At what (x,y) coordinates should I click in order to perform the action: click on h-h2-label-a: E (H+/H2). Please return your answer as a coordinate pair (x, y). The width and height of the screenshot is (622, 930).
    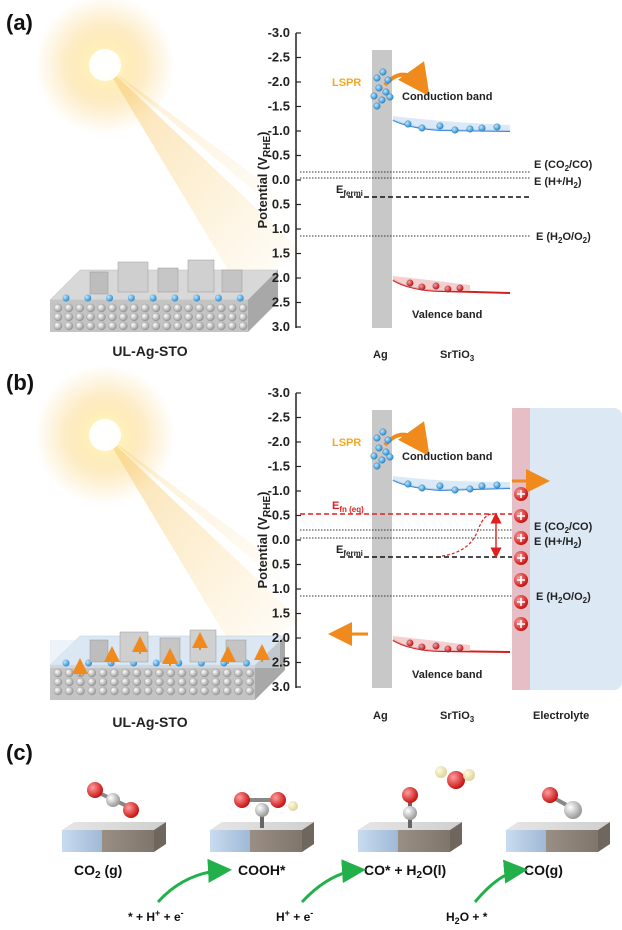
    Looking at the image, I should click on (558, 183).